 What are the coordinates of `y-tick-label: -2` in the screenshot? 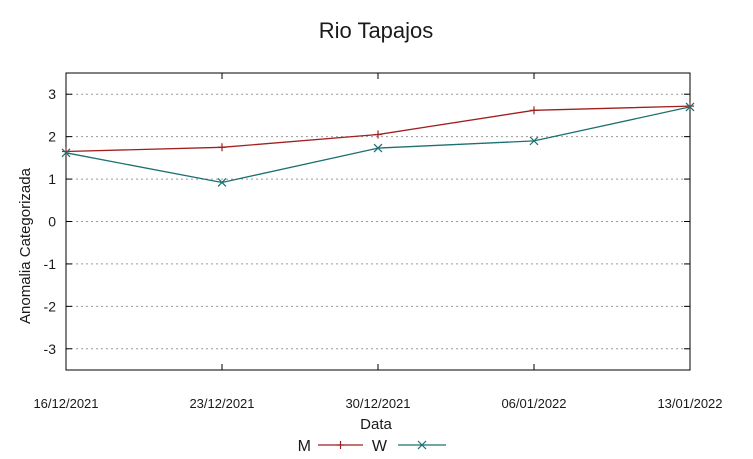 It's located at (50, 306).